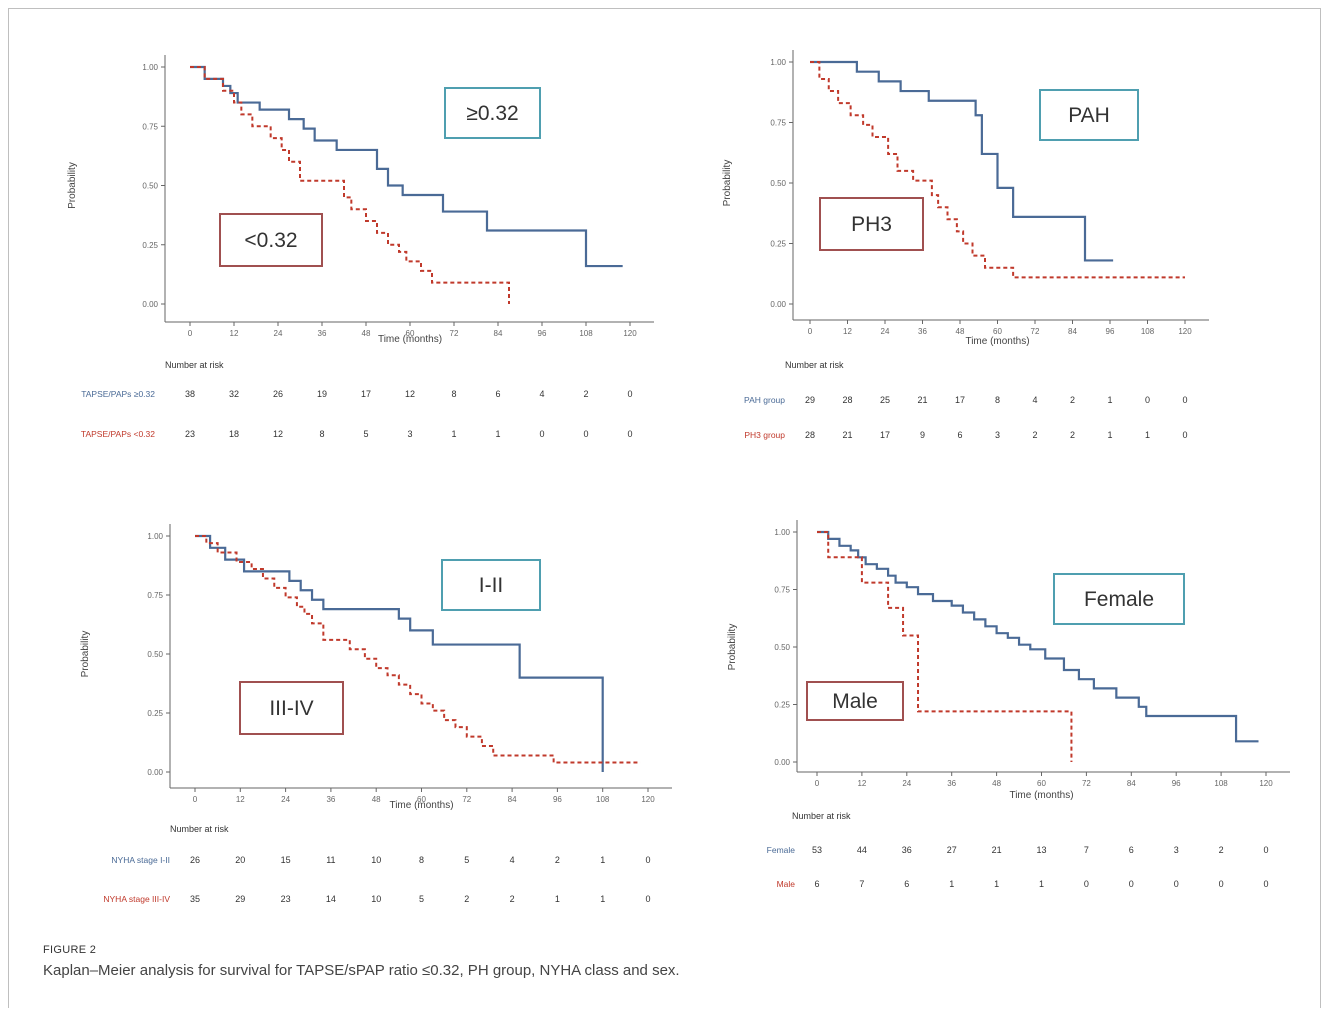  Describe the element at coordinates (278, 434) in the screenshot. I see `risk-count: 12` at that location.